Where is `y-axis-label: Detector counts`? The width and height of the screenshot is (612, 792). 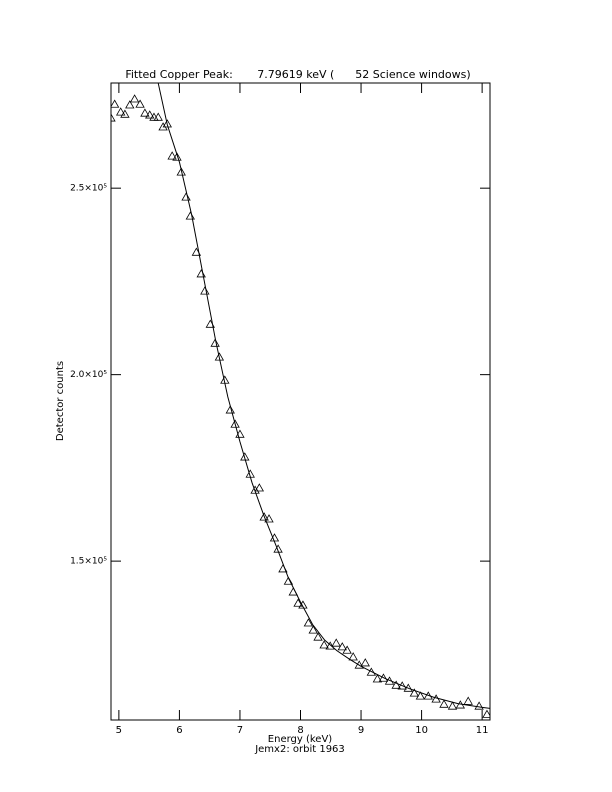 y-axis-label: Detector counts is located at coordinates (60, 401).